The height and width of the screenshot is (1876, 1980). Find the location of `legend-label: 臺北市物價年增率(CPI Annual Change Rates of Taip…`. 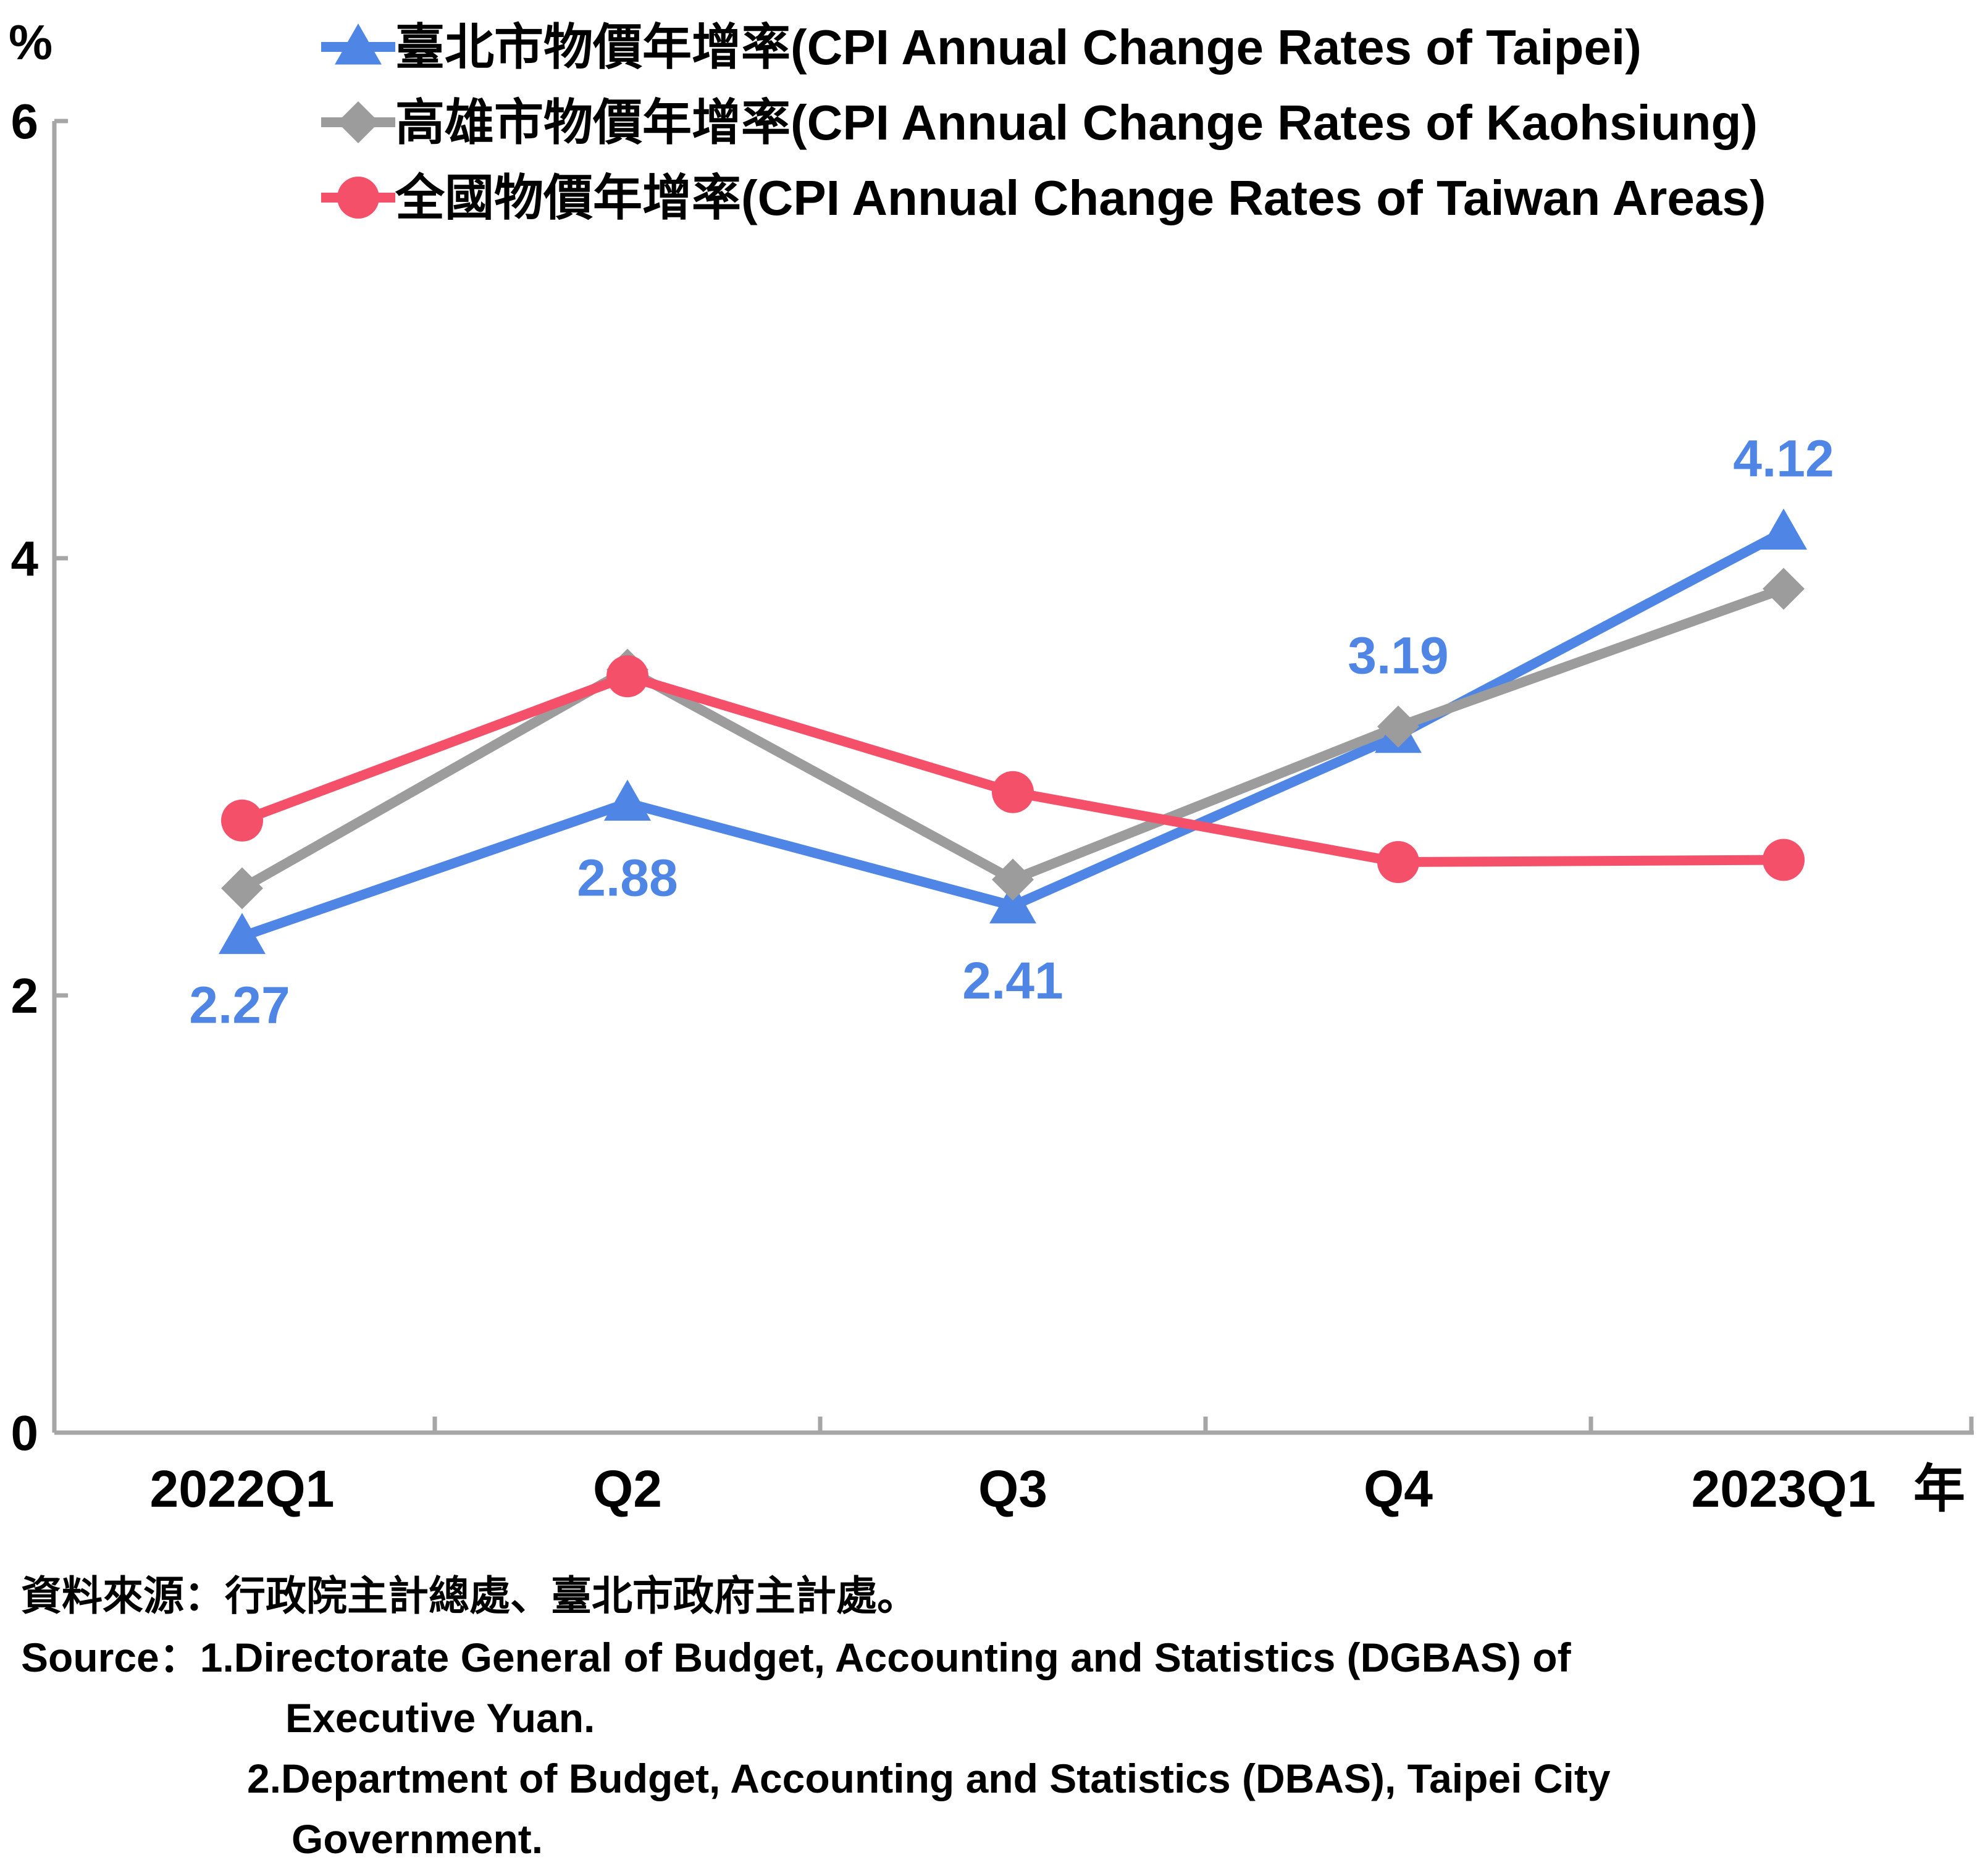

legend-label: 臺北市物價年增率(CPI Annual Change Rates of Taip… is located at coordinates (1018, 47).